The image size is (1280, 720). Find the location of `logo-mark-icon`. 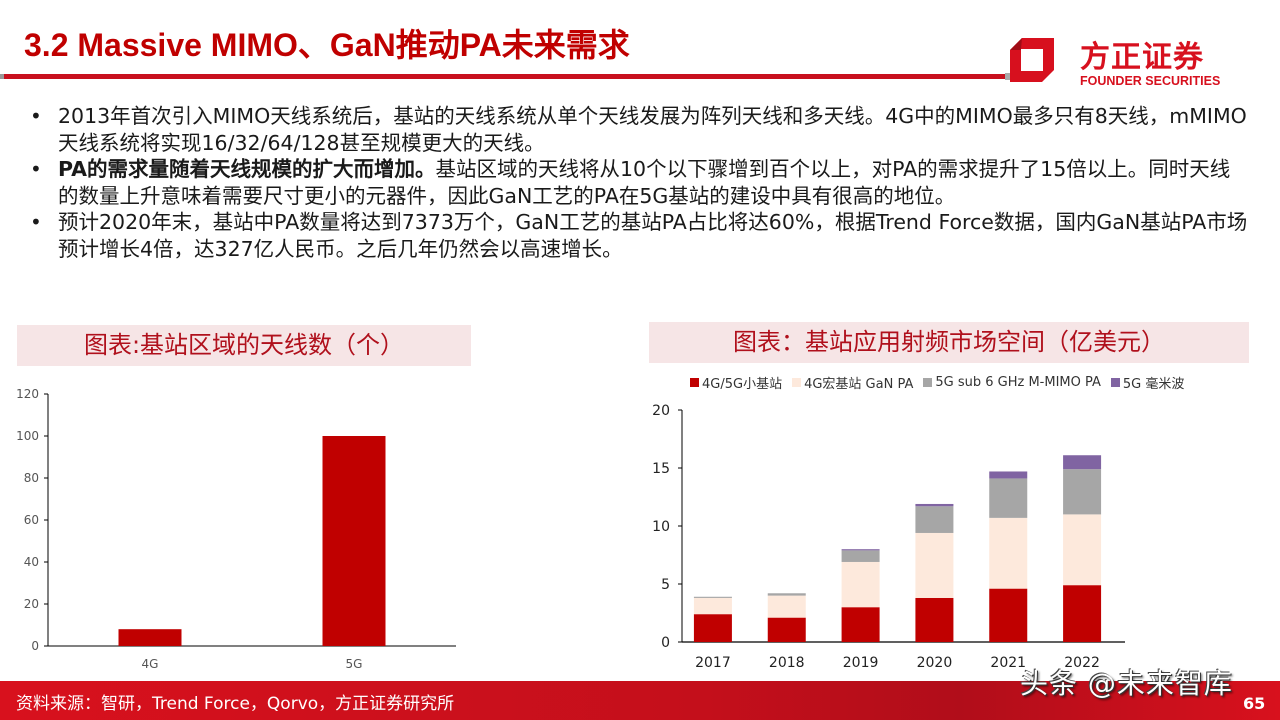

logo-mark-icon is located at coordinates (1032, 60).